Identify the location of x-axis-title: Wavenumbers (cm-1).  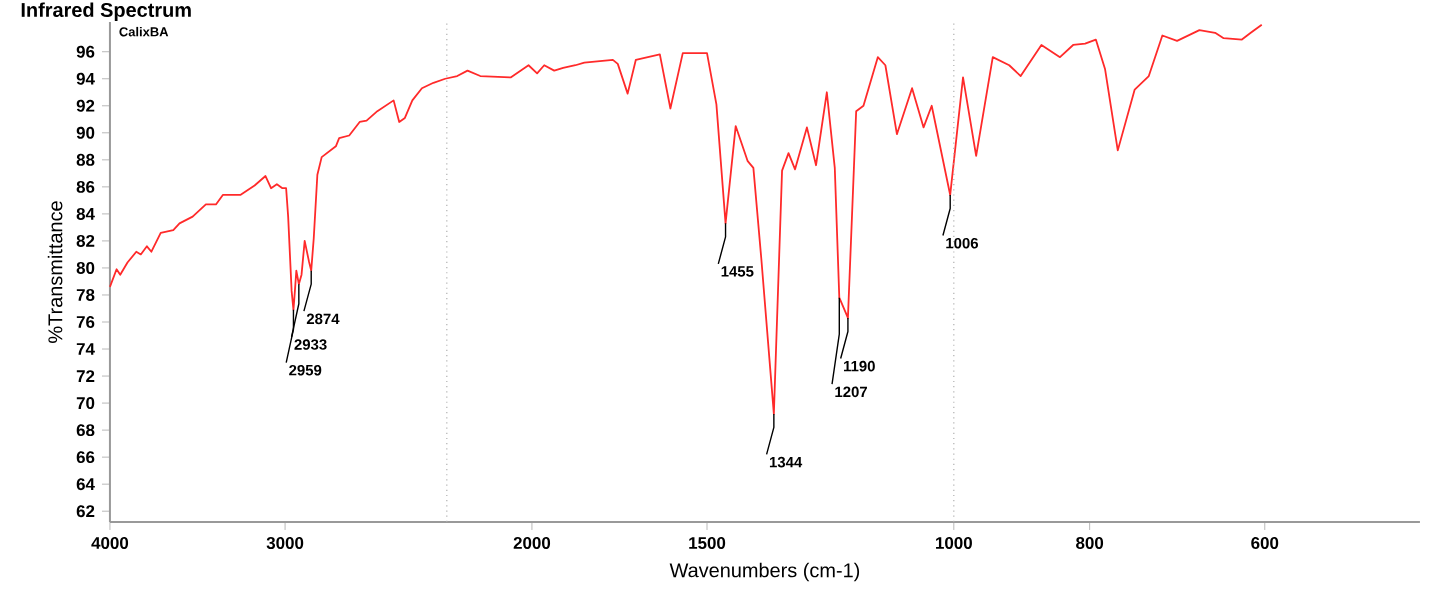
(764, 572).